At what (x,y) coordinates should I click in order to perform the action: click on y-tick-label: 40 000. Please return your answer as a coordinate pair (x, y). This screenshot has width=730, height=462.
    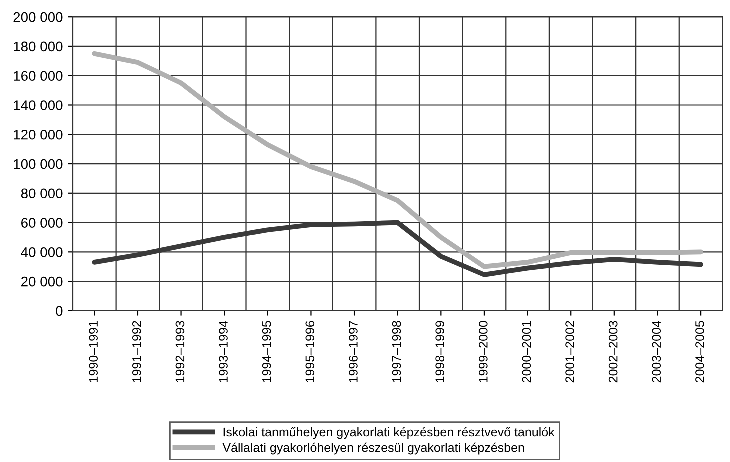
    Looking at the image, I should click on (42, 252).